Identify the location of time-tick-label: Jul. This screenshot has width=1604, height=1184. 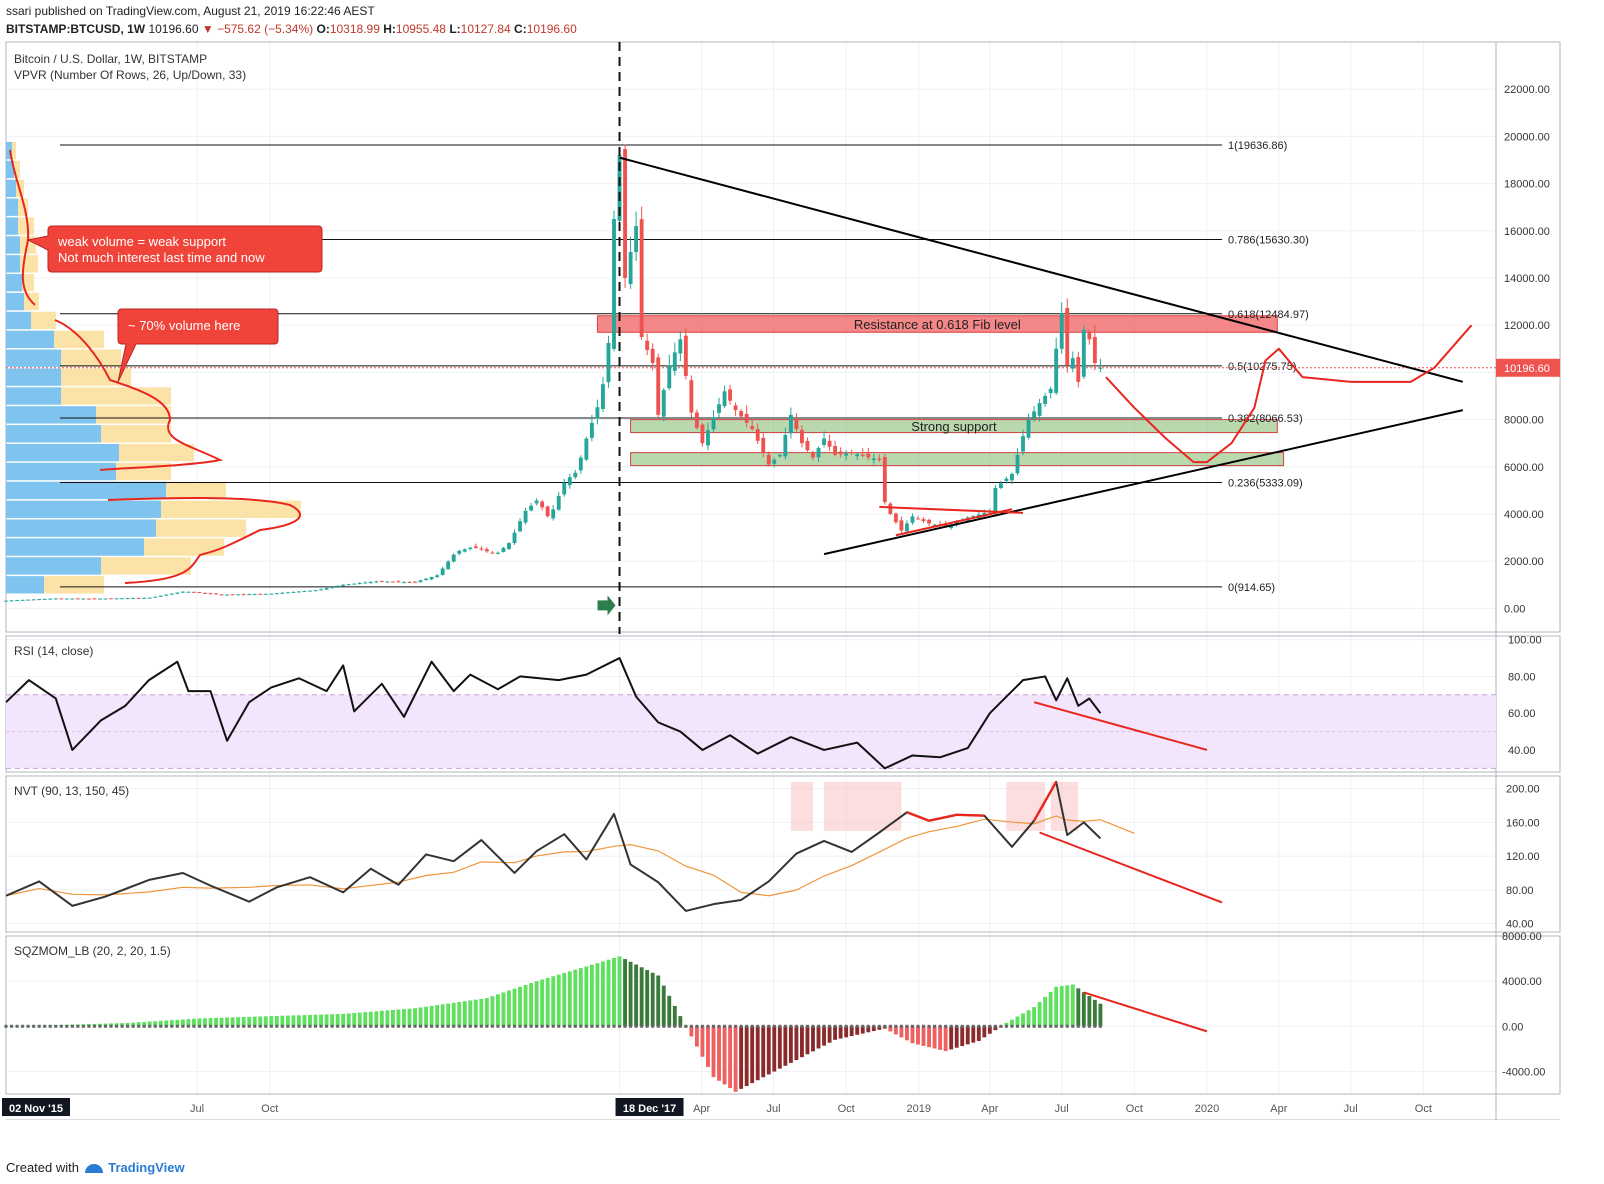
(197, 1109).